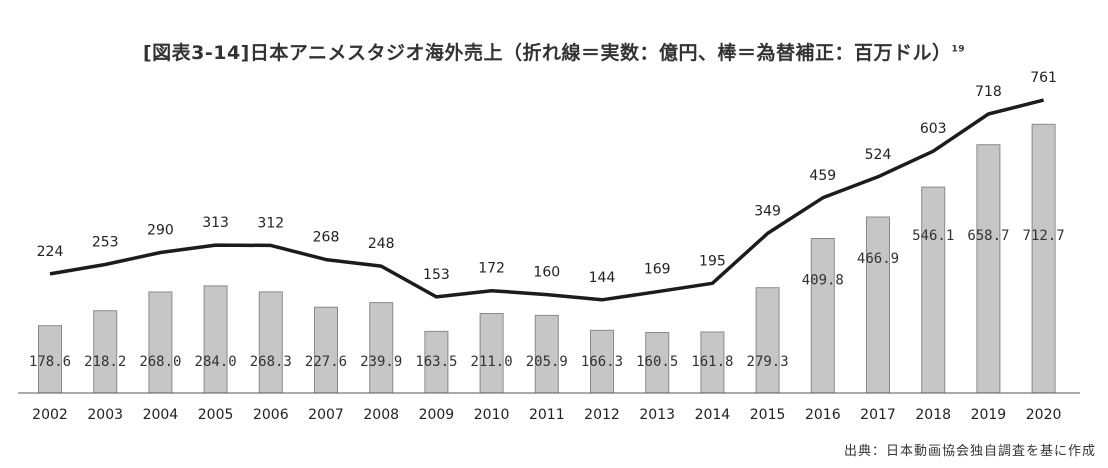 This screenshot has width=1108, height=468. Describe the element at coordinates (768, 415) in the screenshot. I see `x-tick-label-2015: 2015` at that location.